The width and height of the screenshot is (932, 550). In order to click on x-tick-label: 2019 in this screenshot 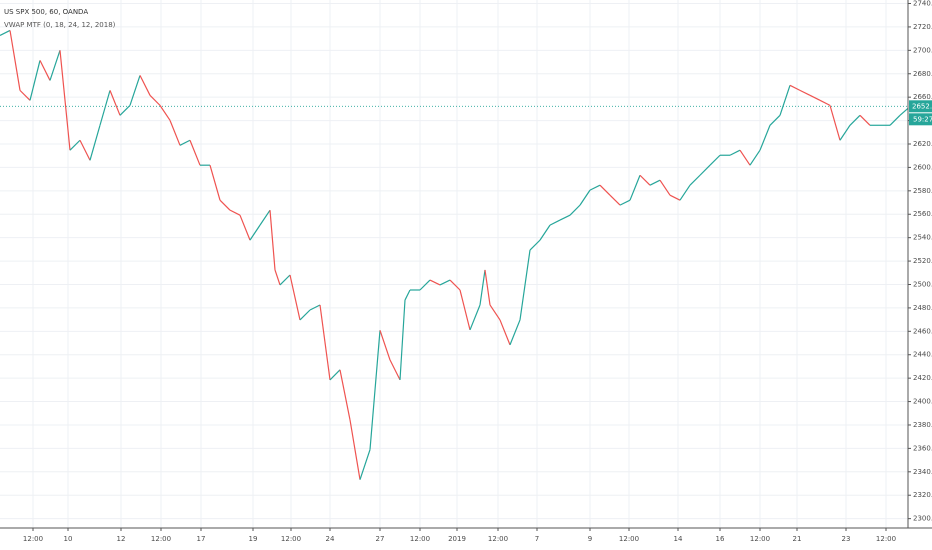, I will do `click(457, 539)`.